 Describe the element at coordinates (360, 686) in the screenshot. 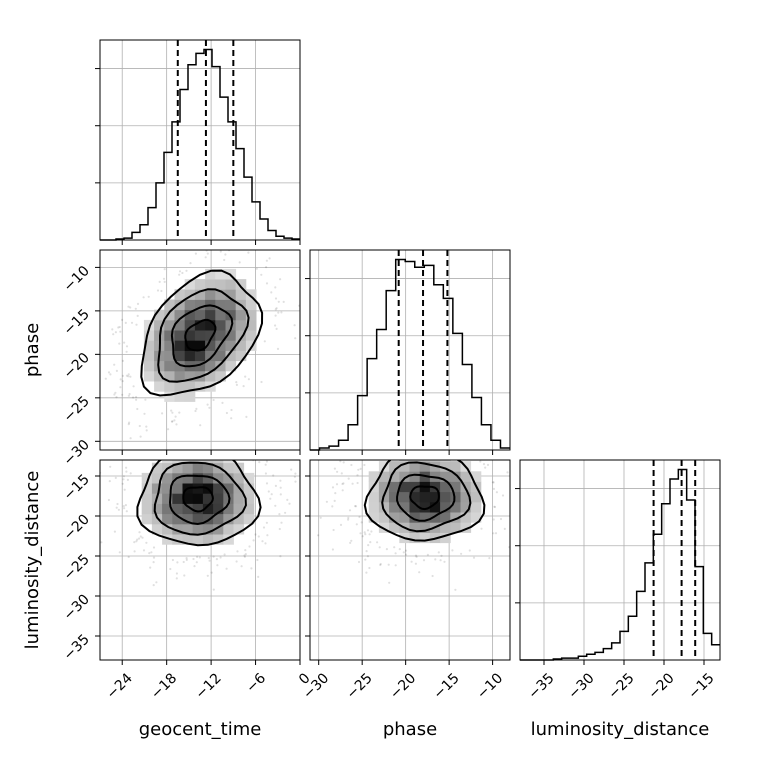

I see `x-tick-label-phase: −25` at that location.